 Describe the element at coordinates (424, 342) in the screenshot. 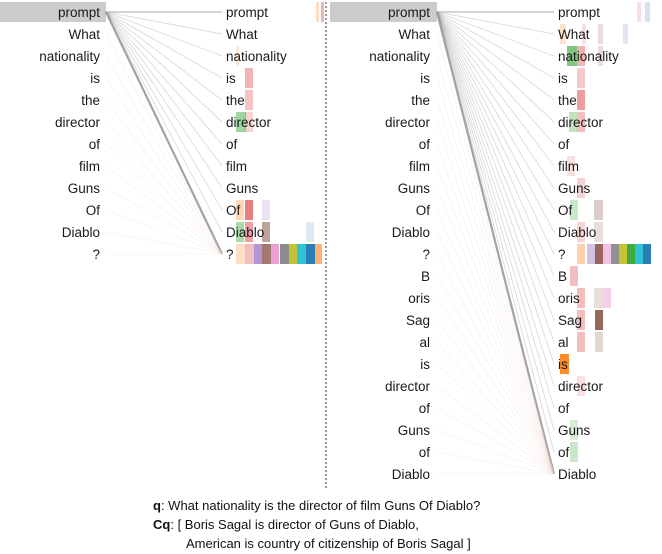

I see `source-token: al` at that location.